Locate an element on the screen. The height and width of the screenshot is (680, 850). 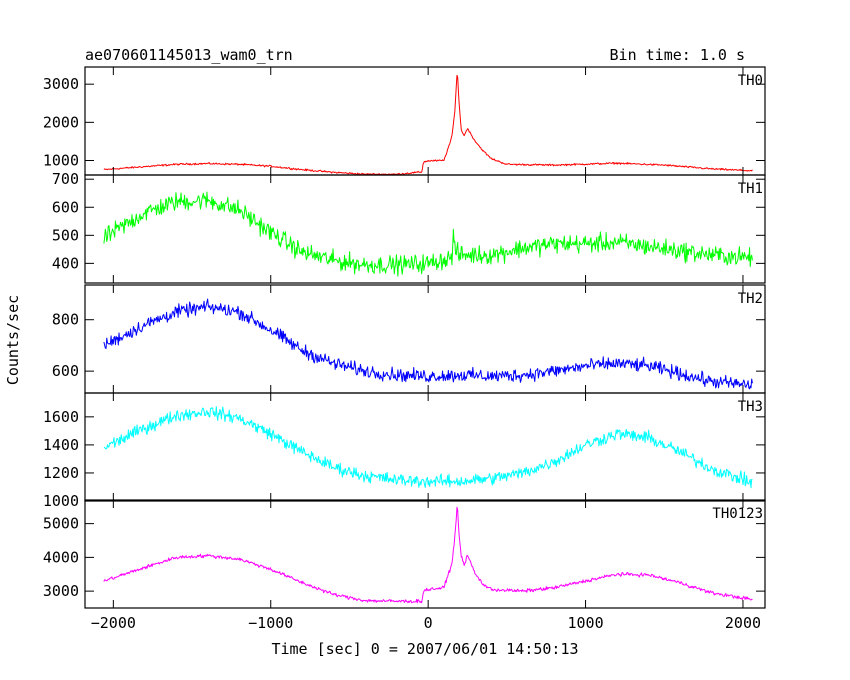
series-line-th0 is located at coordinates (428, 124).